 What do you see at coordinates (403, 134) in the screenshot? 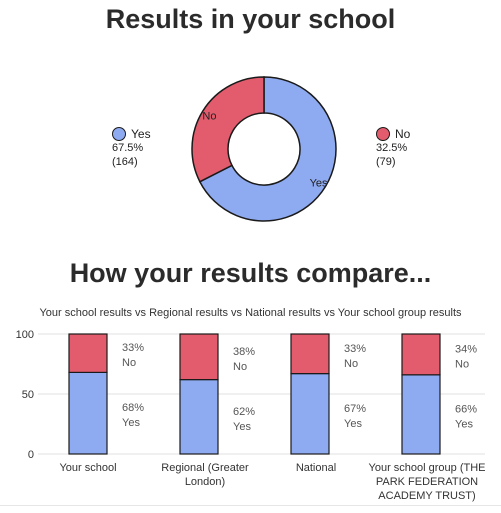
I see `legend-no-label: No` at bounding box center [403, 134].